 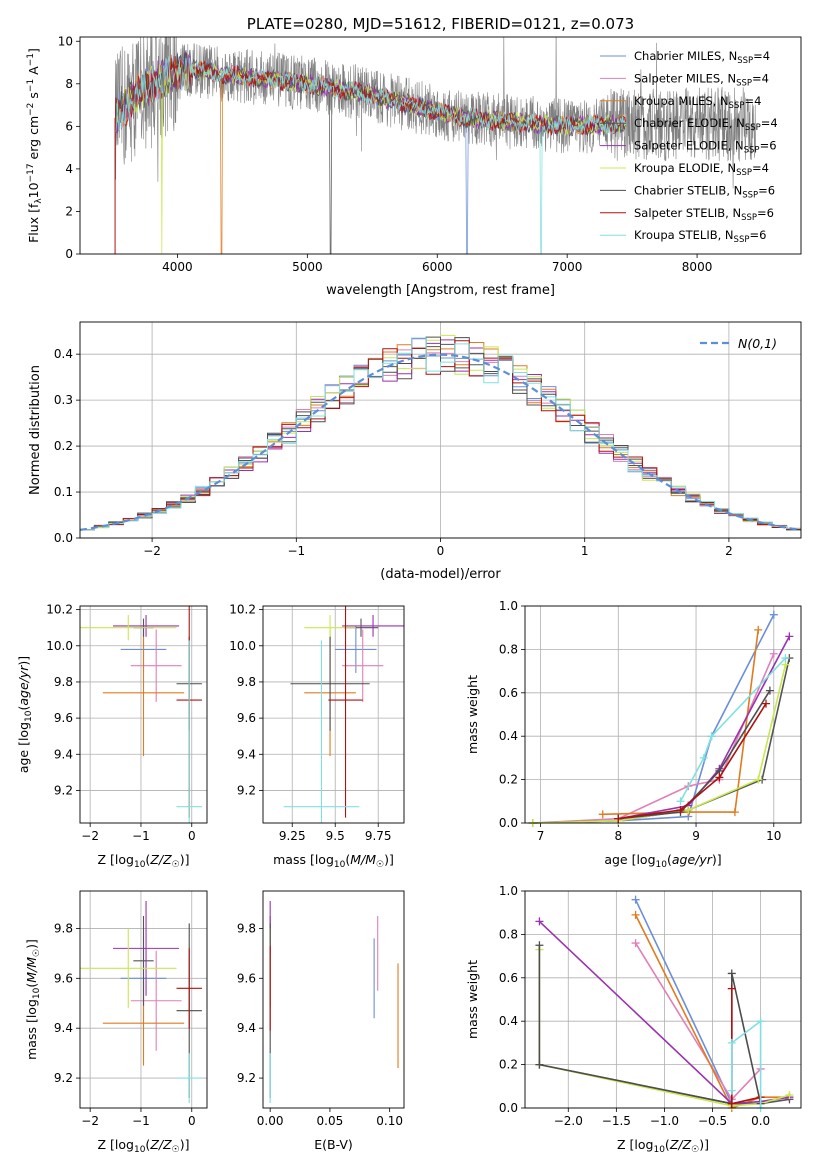 What do you see at coordinates (330, 1121) in the screenshot?
I see `x-tick-label: 0.05` at bounding box center [330, 1121].